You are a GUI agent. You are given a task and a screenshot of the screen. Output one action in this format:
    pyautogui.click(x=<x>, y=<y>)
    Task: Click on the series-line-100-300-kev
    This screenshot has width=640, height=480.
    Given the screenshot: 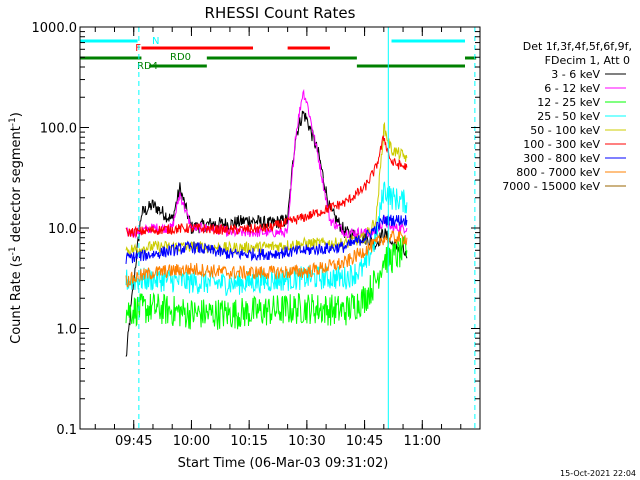 What is the action you would take?
    pyautogui.click(x=266, y=187)
    